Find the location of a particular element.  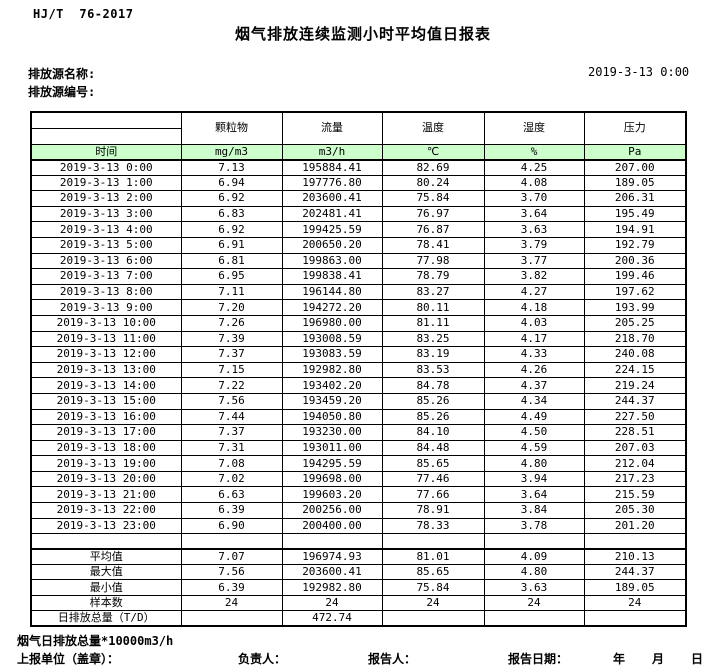

day-label: 日 is located at coordinates (697, 659).